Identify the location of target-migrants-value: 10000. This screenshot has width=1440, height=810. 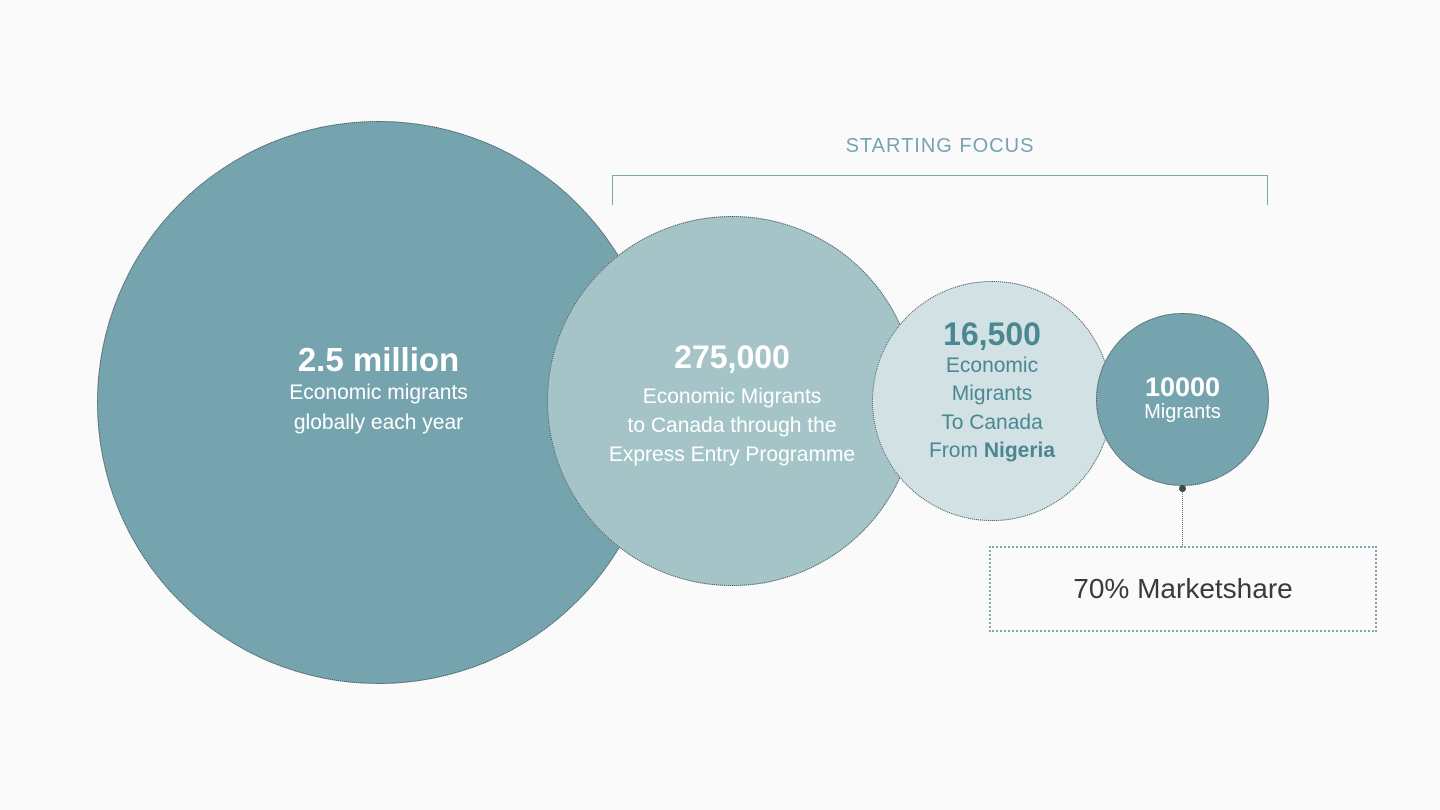
(1182, 387).